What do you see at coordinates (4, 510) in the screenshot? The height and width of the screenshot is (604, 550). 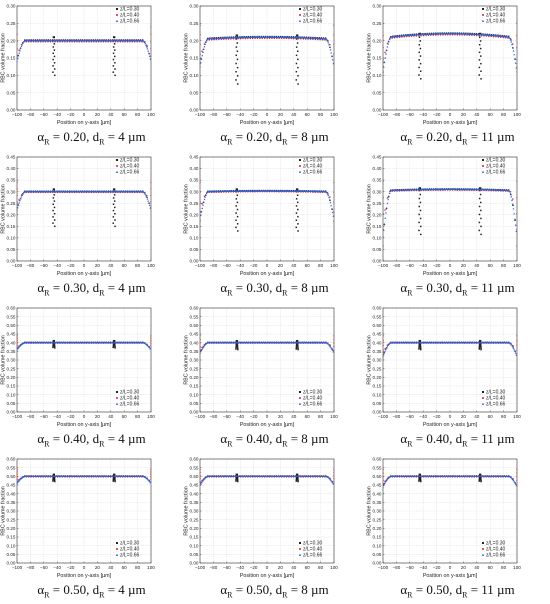 I see `y-axis-label: RBC volume fraction` at bounding box center [4, 510].